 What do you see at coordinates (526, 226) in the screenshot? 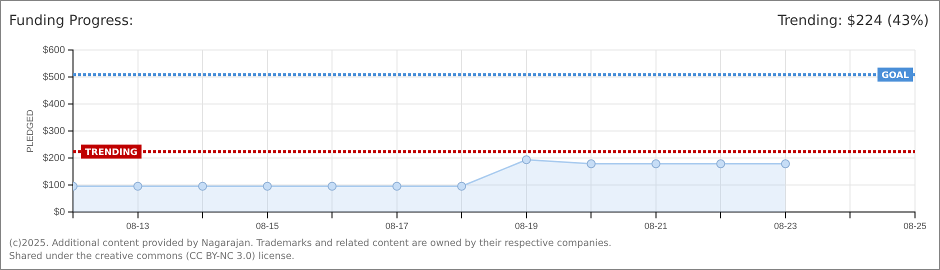
I see `x-tick-label: 08-19` at bounding box center [526, 226].